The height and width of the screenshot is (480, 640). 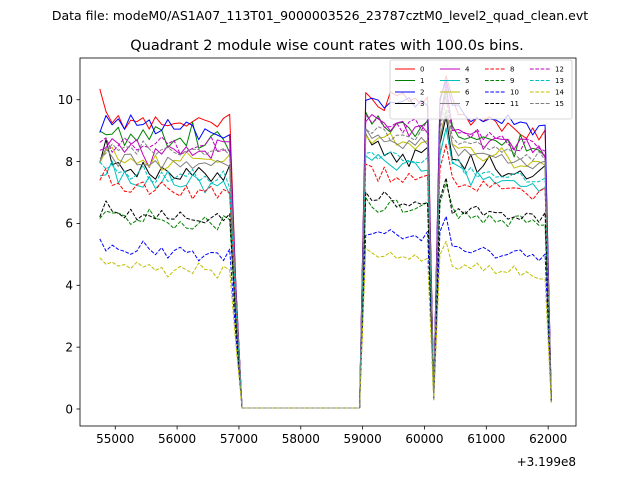 I want to click on legend-label-13: 13, so click(x=559, y=81).